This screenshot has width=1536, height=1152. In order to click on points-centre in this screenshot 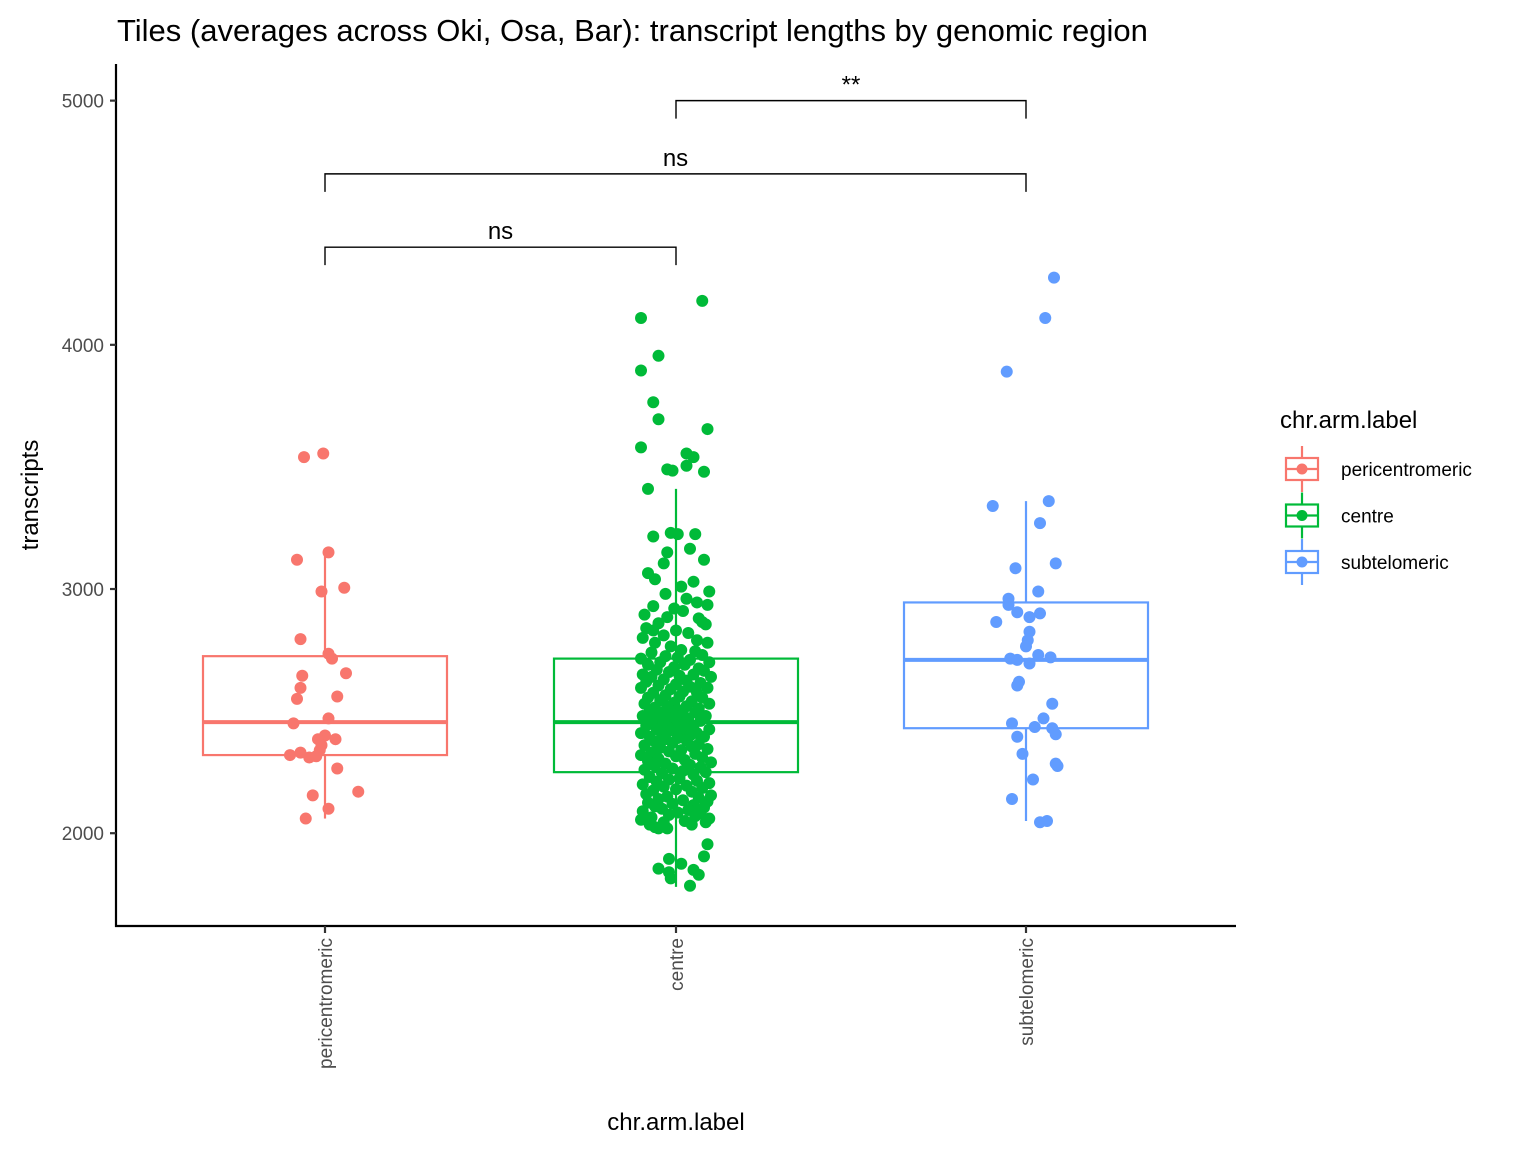, I will do `click(676, 593)`.